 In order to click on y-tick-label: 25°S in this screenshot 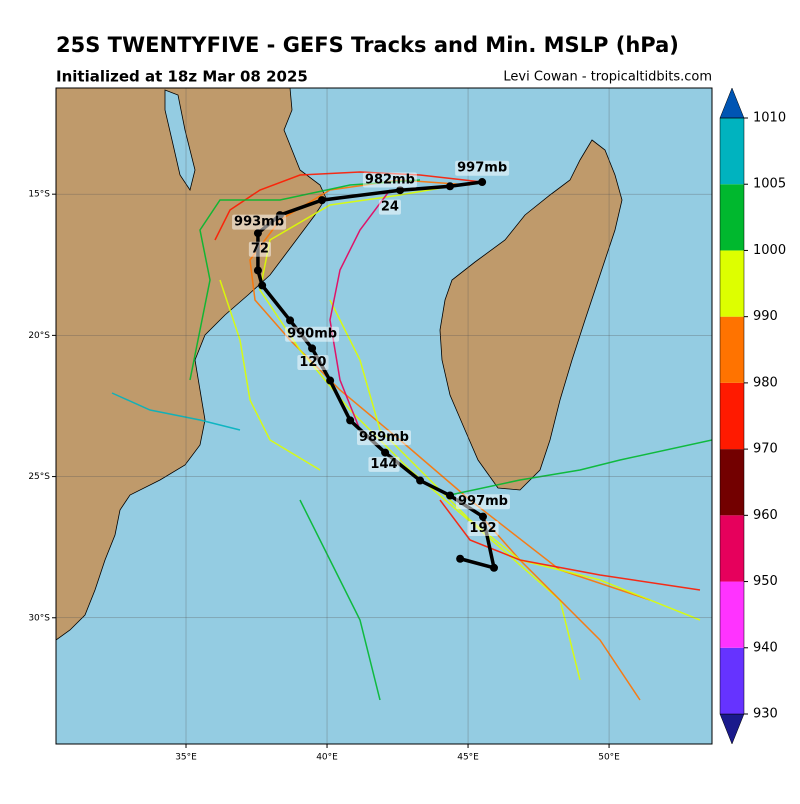, I will do `click(39, 477)`.